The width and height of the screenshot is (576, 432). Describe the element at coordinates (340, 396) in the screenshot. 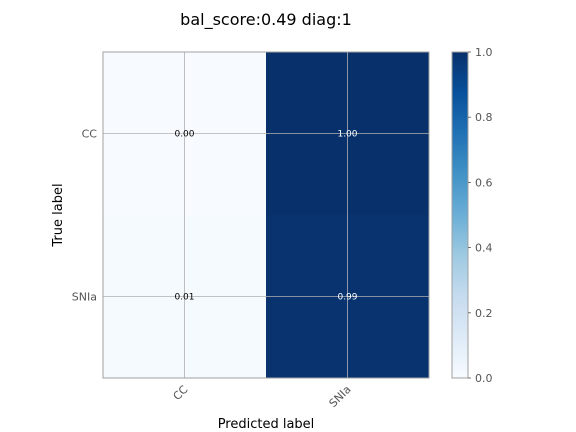

I see `x-tick-label-1: SNIa` at that location.